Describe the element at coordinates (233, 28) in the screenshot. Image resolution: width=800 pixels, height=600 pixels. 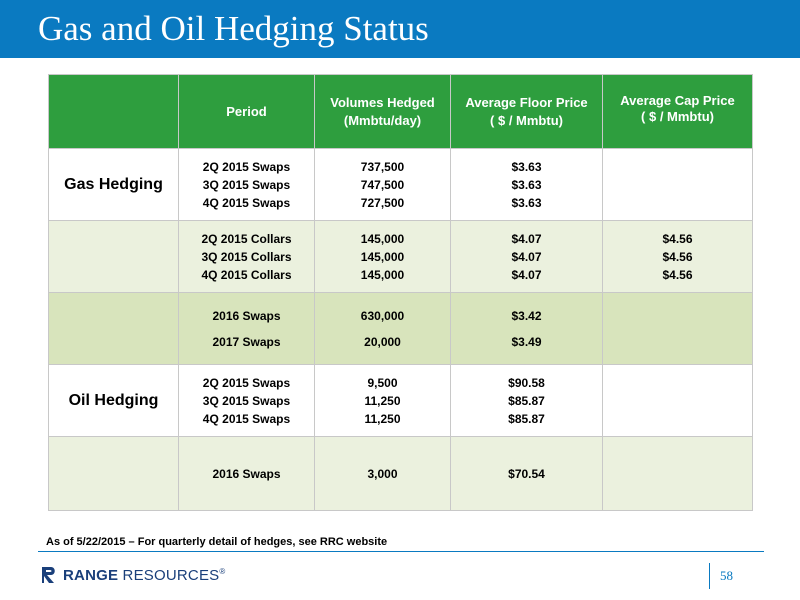
I see `page-title: Gas and Oil Hedging Status` at that location.